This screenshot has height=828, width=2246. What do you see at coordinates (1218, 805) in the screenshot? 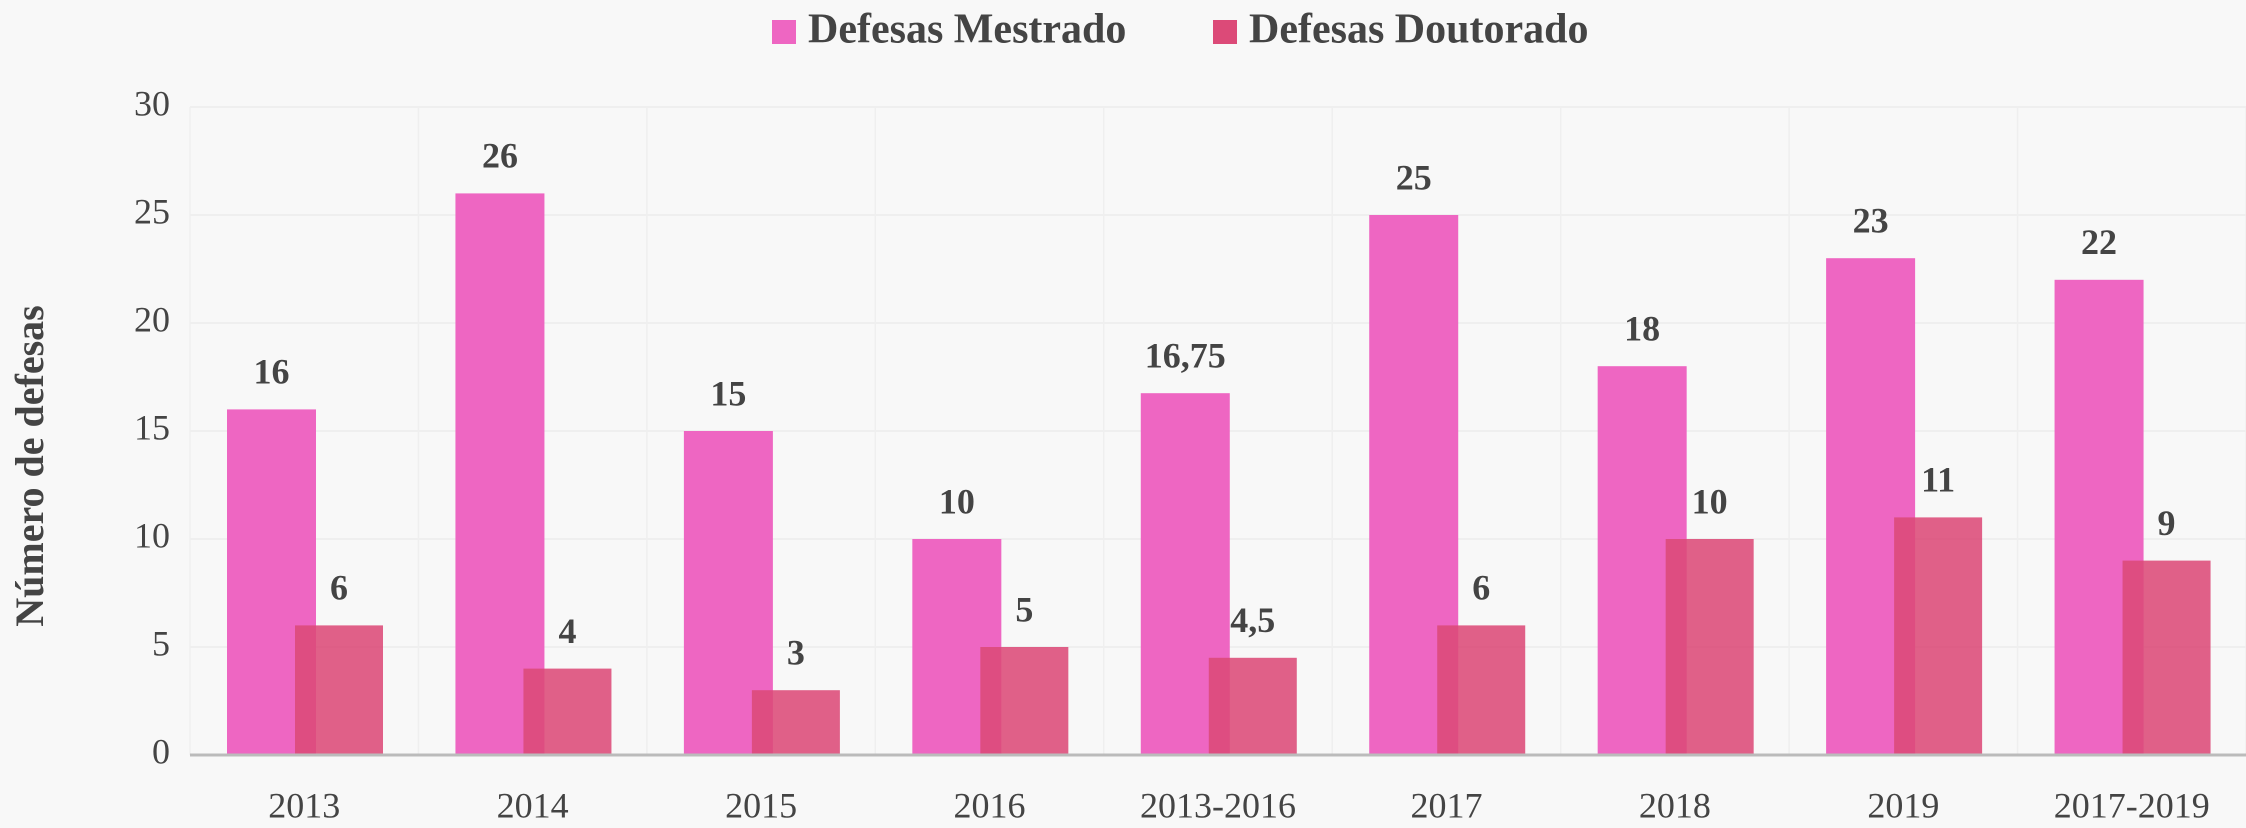
I see `x-tick-label: 2013-2016` at bounding box center [1218, 805].